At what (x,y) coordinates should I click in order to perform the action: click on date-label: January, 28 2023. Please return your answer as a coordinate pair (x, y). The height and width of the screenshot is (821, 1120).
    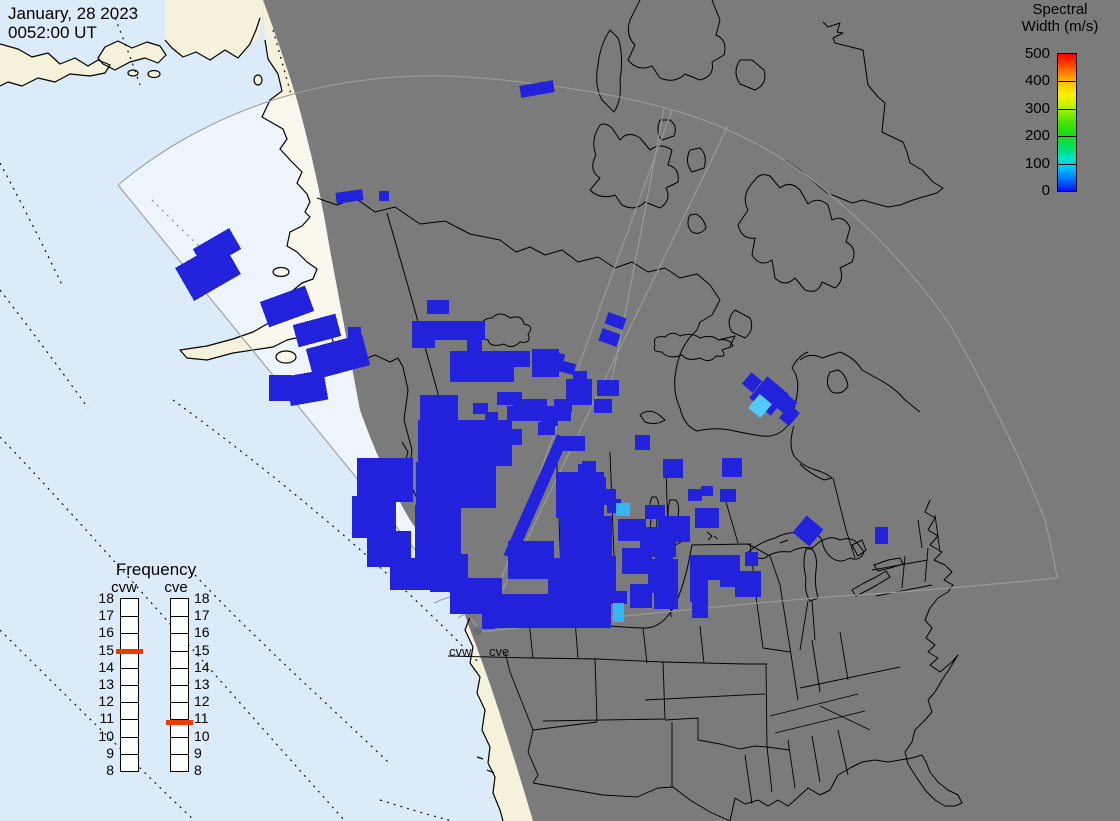
    Looking at the image, I should click on (73, 13).